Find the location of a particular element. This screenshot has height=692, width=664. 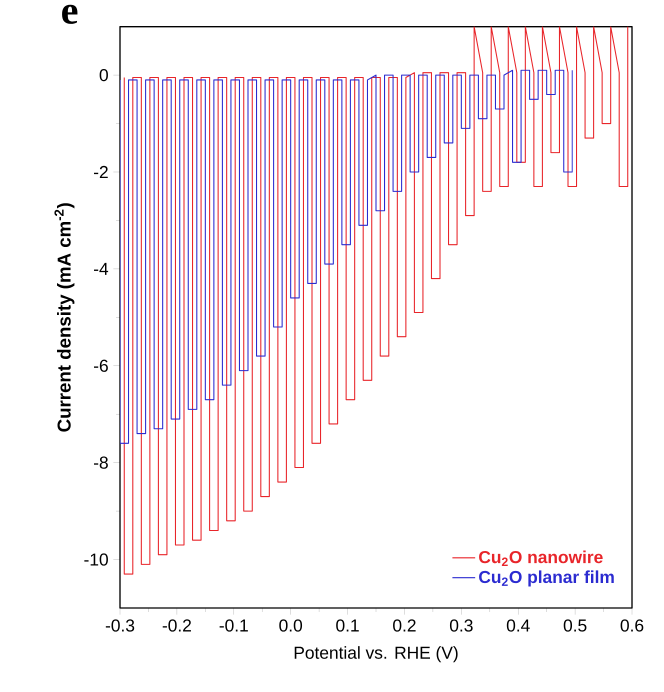

x-tick-label: -0.2 is located at coordinates (176, 625).